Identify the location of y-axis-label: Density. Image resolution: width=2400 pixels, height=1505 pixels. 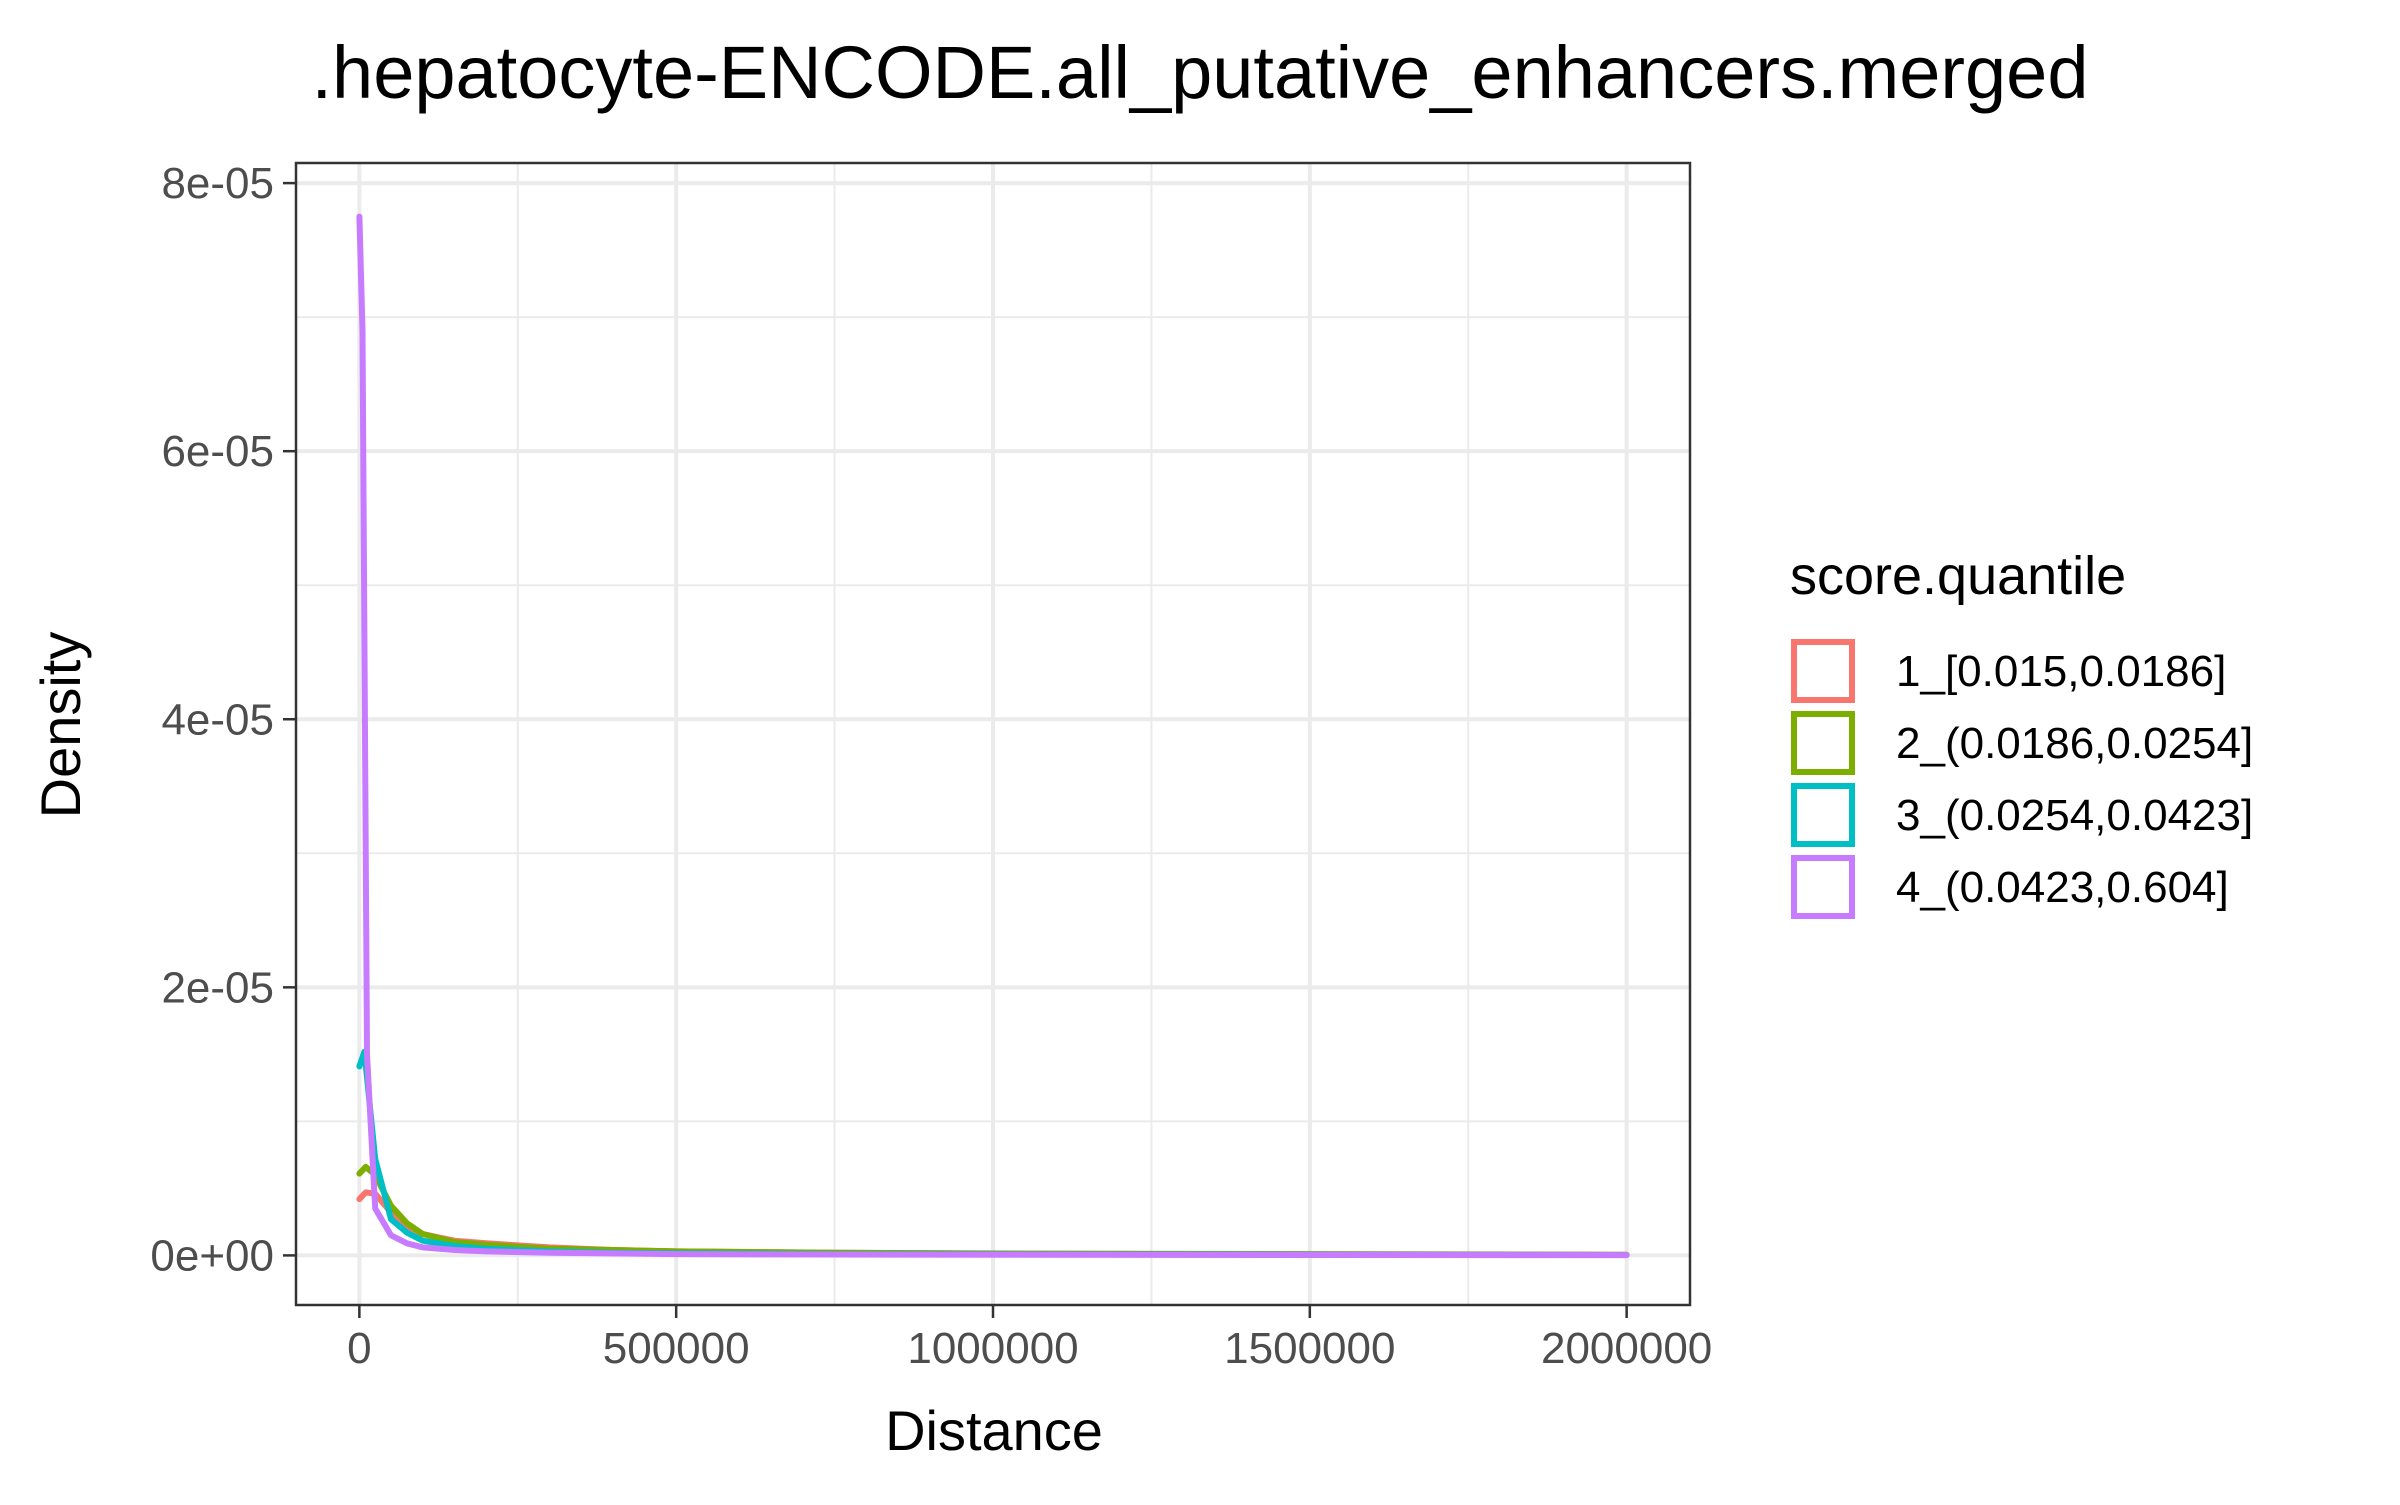
(60, 725).